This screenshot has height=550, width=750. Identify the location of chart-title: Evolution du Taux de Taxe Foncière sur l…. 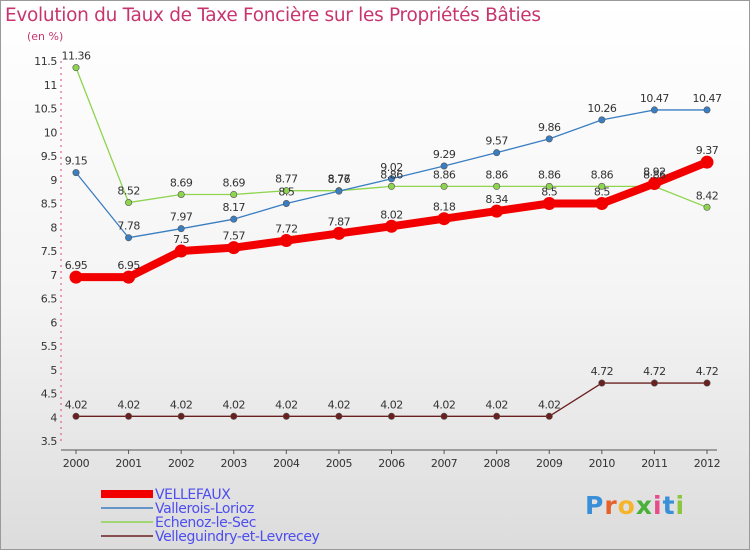
(273, 15).